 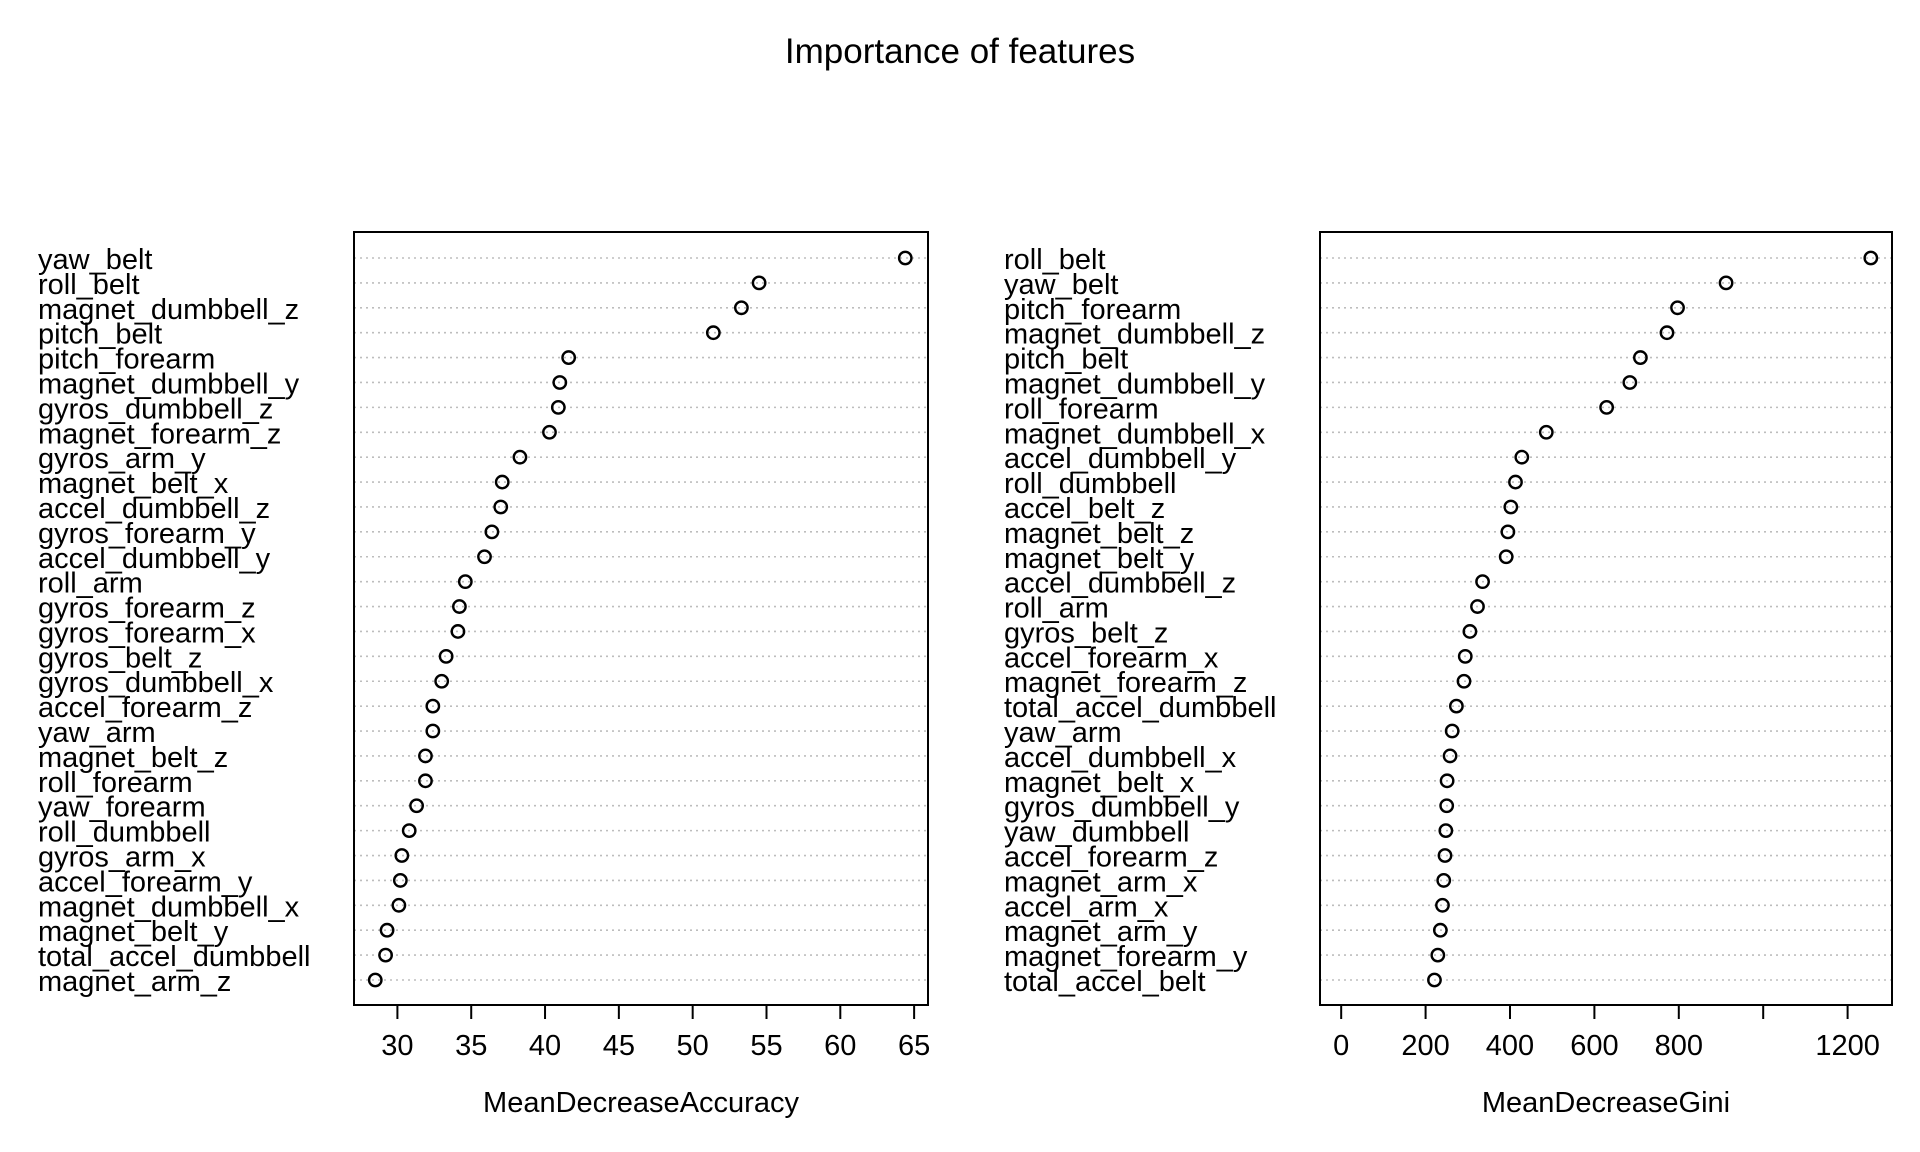 What do you see at coordinates (147, 633) in the screenshot?
I see `category-label: gyros_forearm_x` at bounding box center [147, 633].